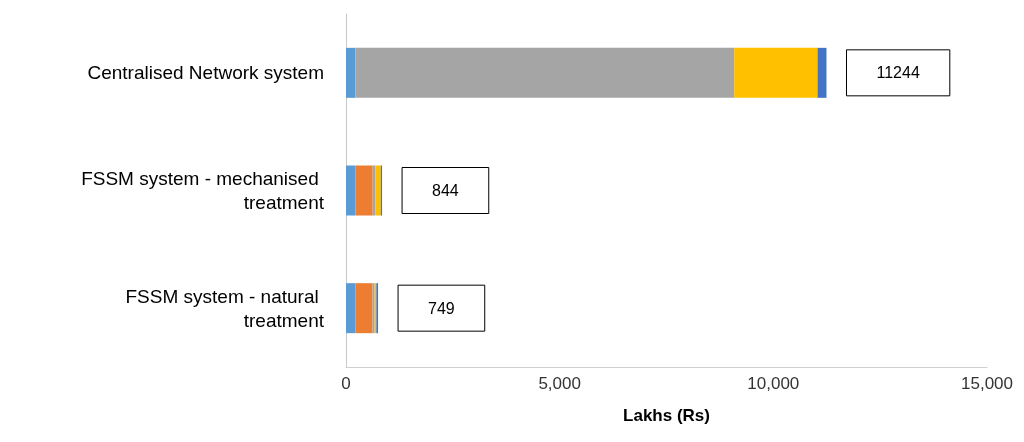  I want to click on y-tick-label: FSSM system - natural treatment, so click(225, 308).